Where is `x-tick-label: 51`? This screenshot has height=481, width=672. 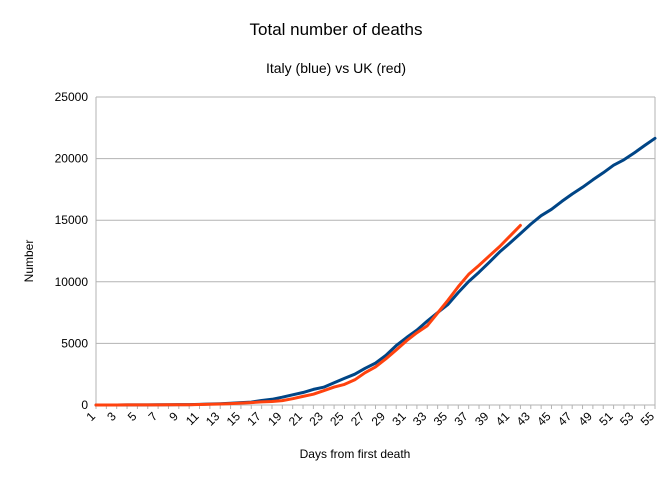
x-tick-label: 51 is located at coordinates (606, 419).